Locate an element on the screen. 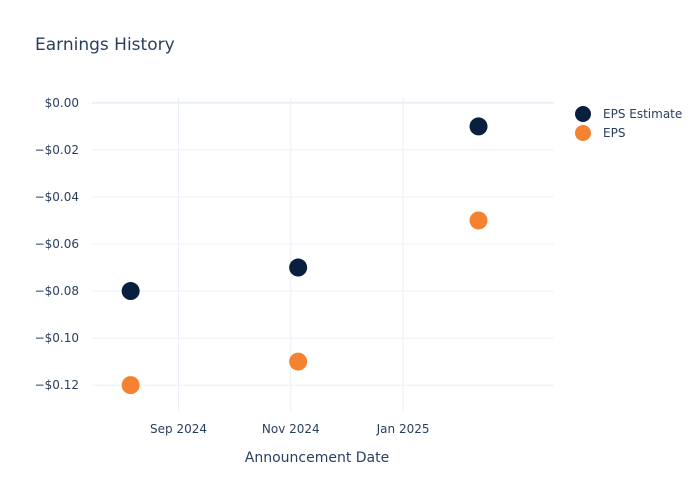 The width and height of the screenshot is (700, 500). y-tick-label: $0.00 is located at coordinates (62, 103).